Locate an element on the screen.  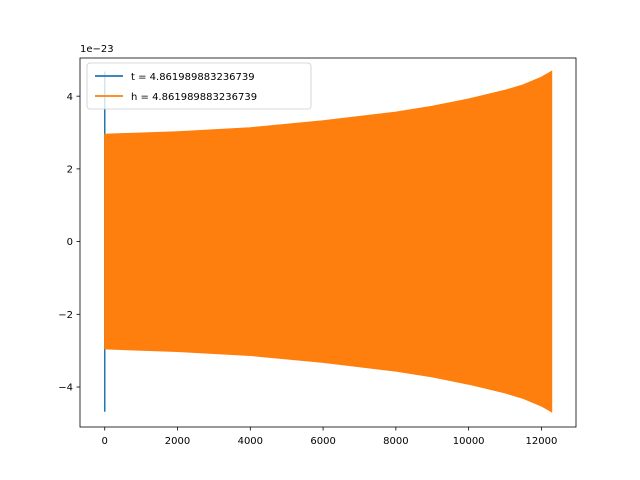
y-tick-label: −2 is located at coordinates (65, 315).